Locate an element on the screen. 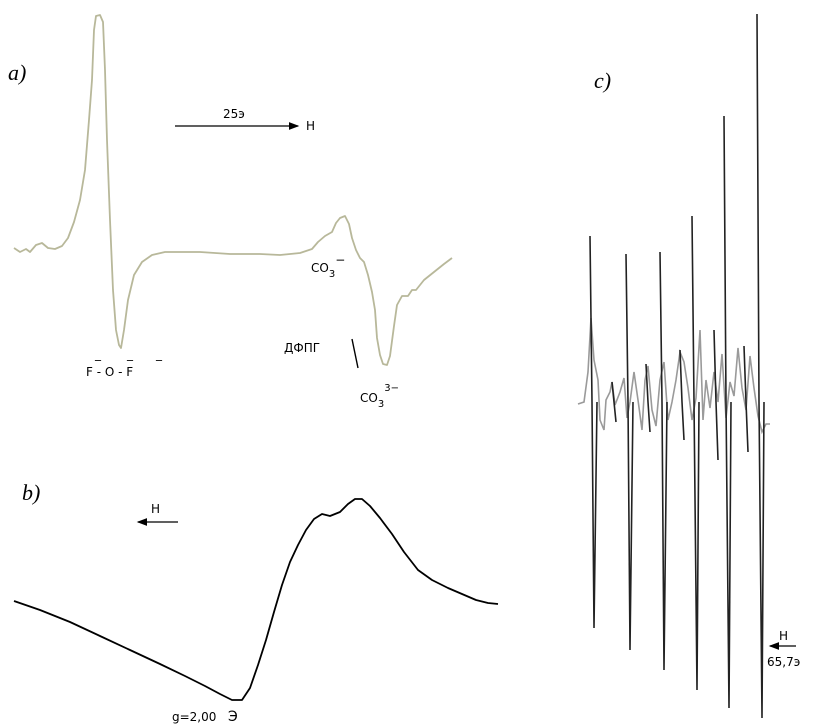  panel-a-co3-minus-label: CO3− is located at coordinates (328, 266).